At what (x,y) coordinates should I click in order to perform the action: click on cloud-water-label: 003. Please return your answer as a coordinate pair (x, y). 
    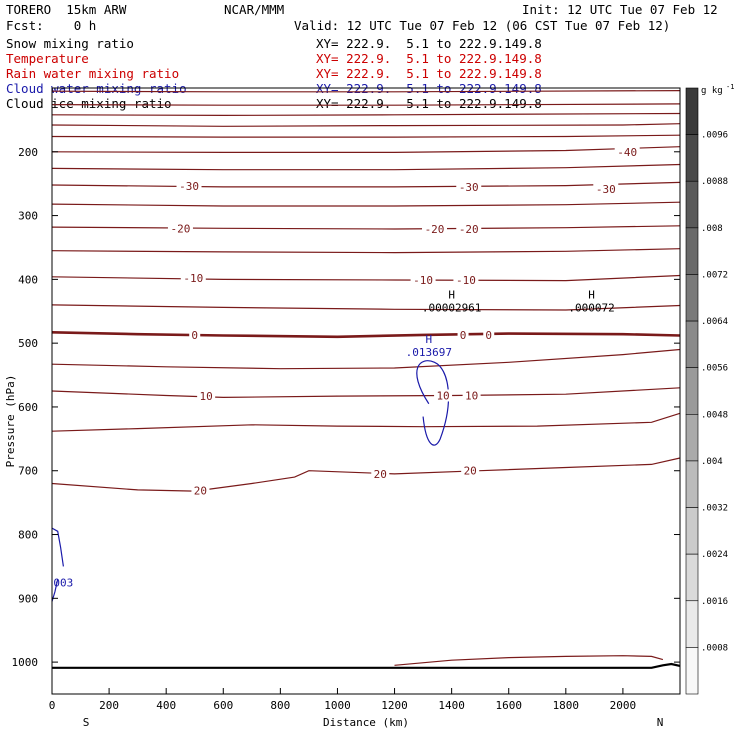
    Looking at the image, I should click on (63, 582).